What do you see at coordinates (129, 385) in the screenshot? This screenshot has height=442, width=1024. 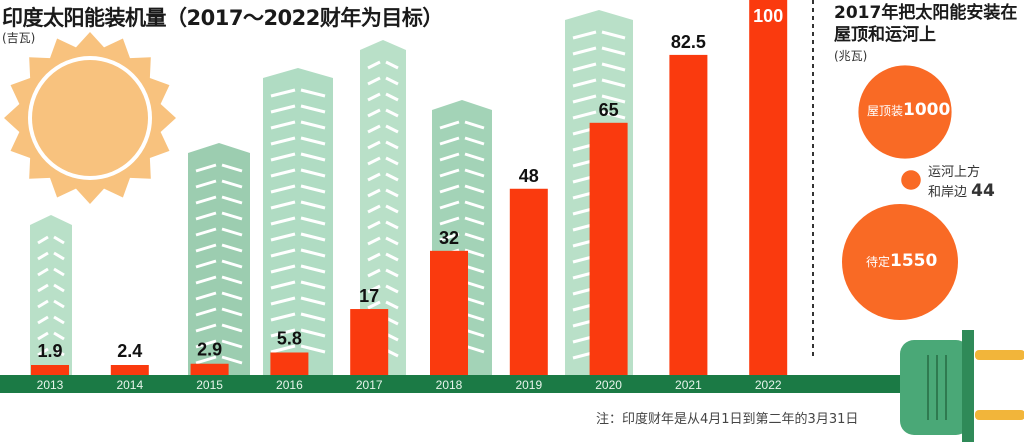 I see `x-tick-2014: 2014` at bounding box center [129, 385].